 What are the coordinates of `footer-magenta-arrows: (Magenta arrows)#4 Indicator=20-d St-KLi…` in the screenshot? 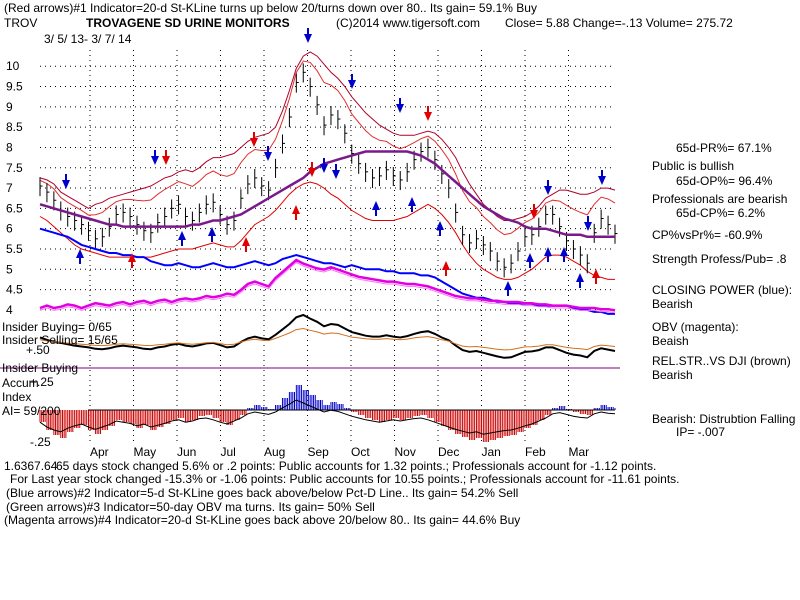 It's located at (262, 520).